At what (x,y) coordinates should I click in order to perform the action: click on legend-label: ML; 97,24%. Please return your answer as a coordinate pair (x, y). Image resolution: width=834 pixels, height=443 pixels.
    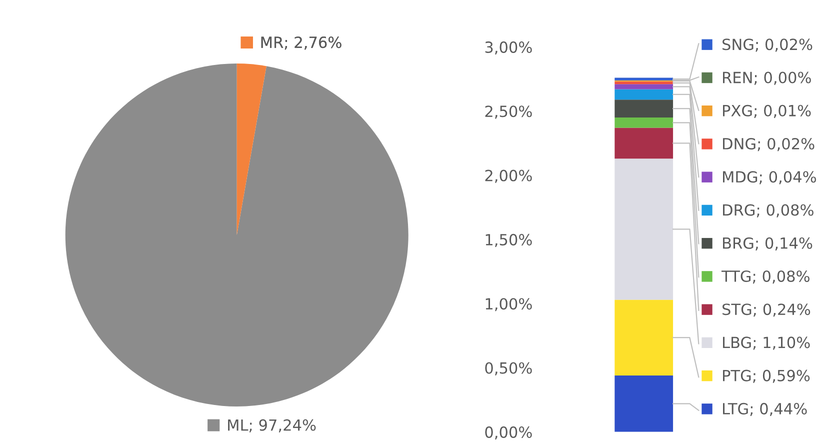
    Looking at the image, I should click on (272, 425).